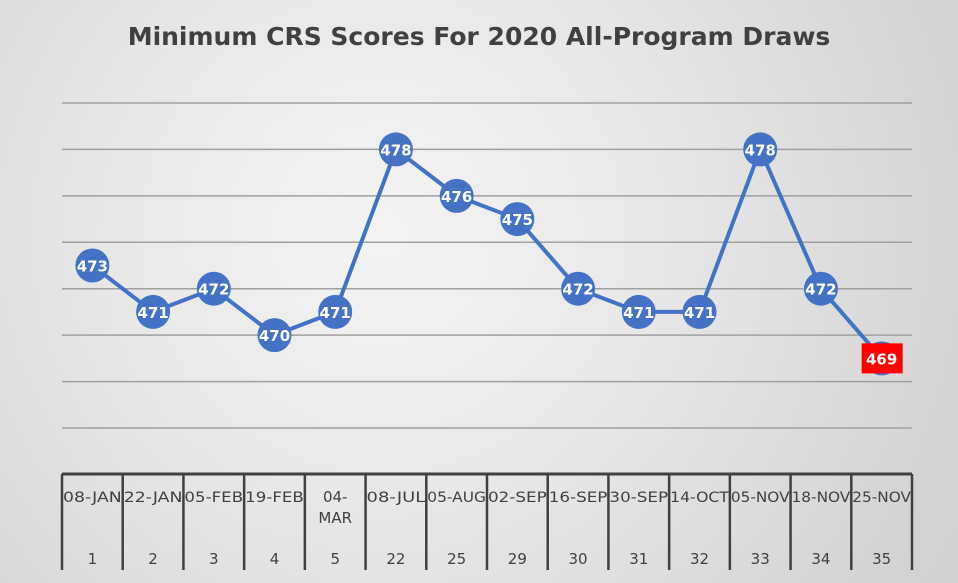 Image resolution: width=958 pixels, height=583 pixels. I want to click on draw-number-label: 33, so click(760, 559).